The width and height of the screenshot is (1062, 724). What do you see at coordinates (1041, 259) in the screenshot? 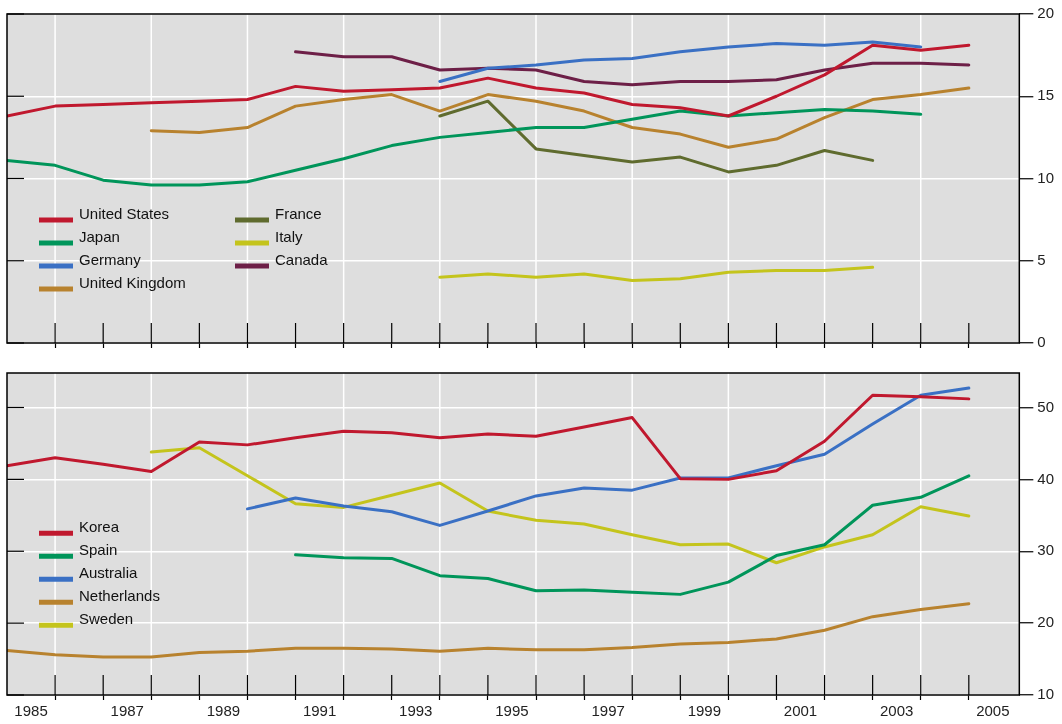
I see `y-tick-label: 5` at bounding box center [1041, 259].